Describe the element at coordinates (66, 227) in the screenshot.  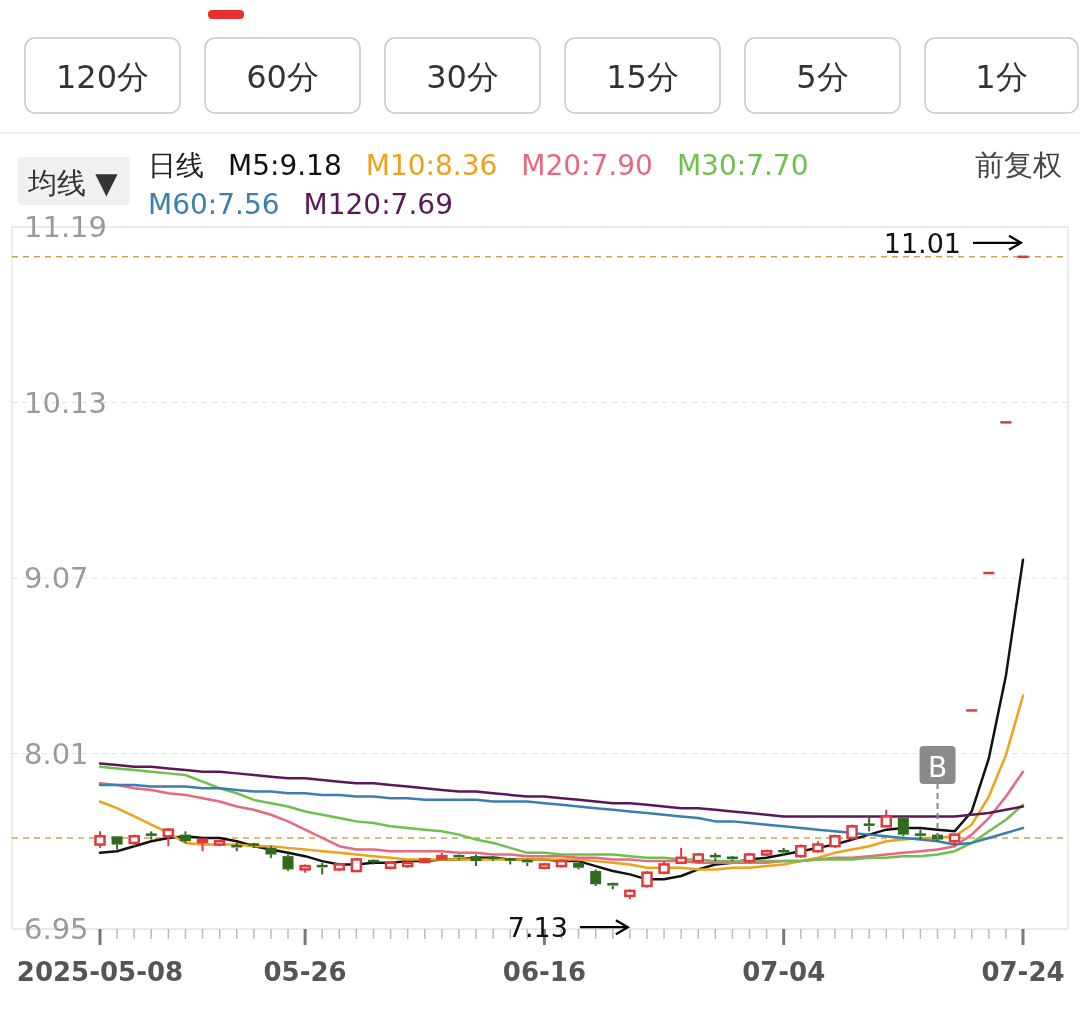
I see `y-tick-label: 11.19` at that location.